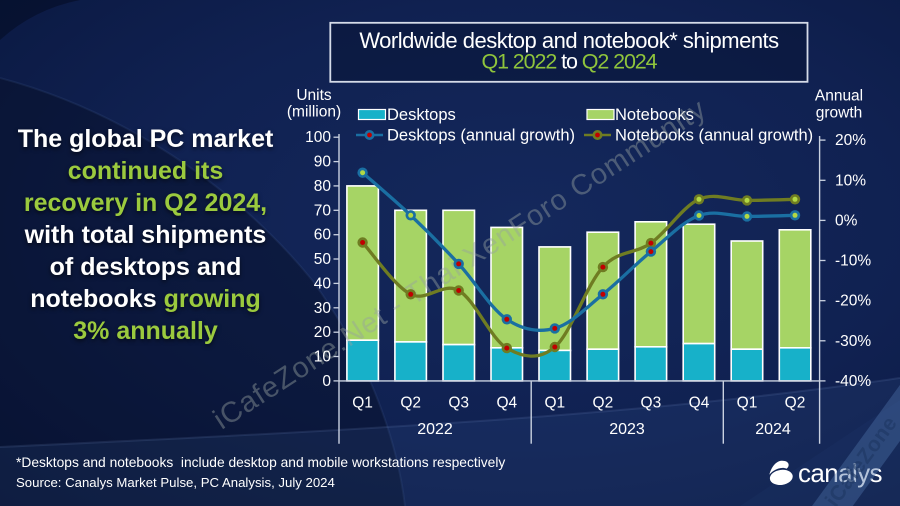 The image size is (900, 506). Describe the element at coordinates (323, 308) in the screenshot. I see `svg-text: 30` at that location.